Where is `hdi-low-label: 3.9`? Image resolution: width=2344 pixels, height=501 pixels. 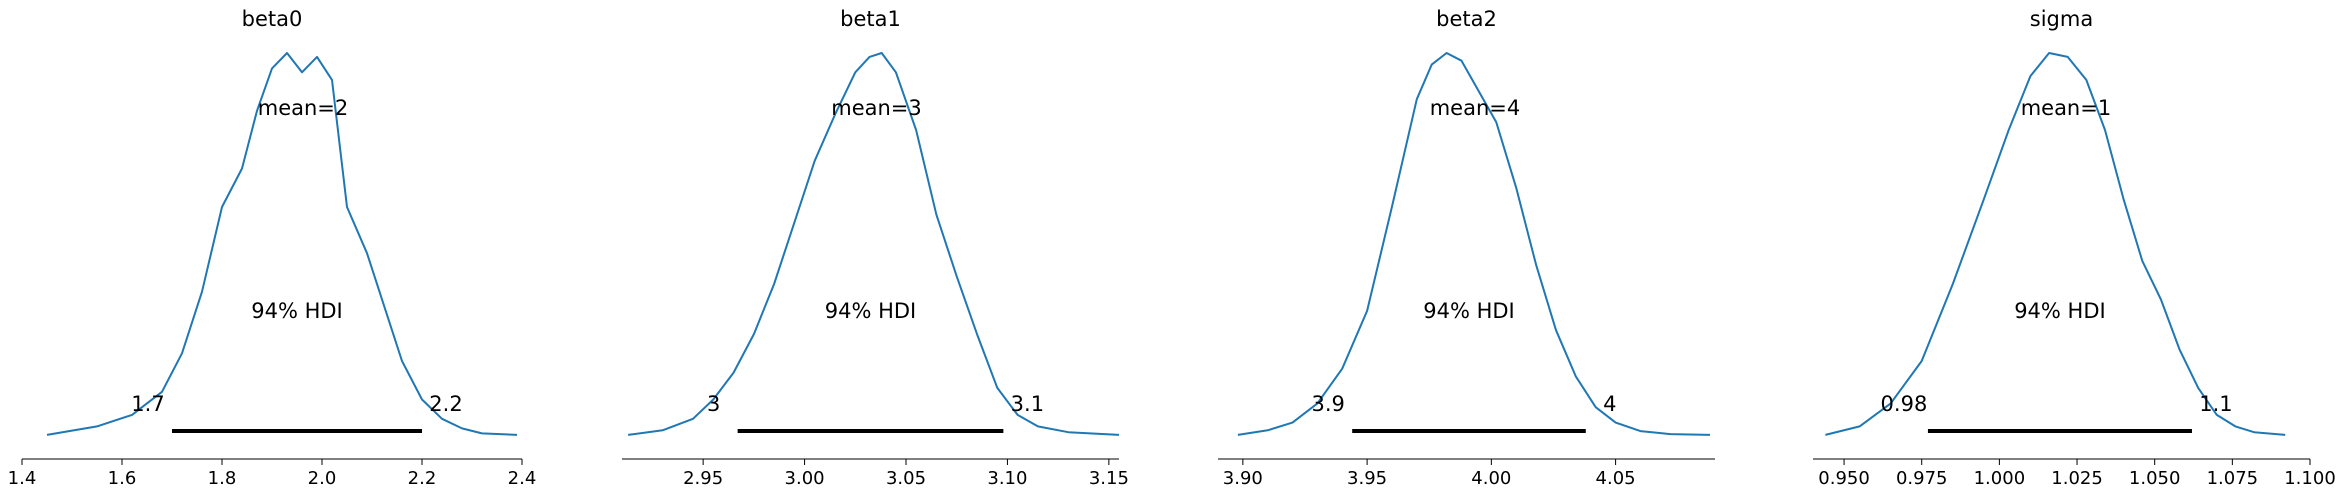 hdi-low-label: 3.9 is located at coordinates (1327, 404).